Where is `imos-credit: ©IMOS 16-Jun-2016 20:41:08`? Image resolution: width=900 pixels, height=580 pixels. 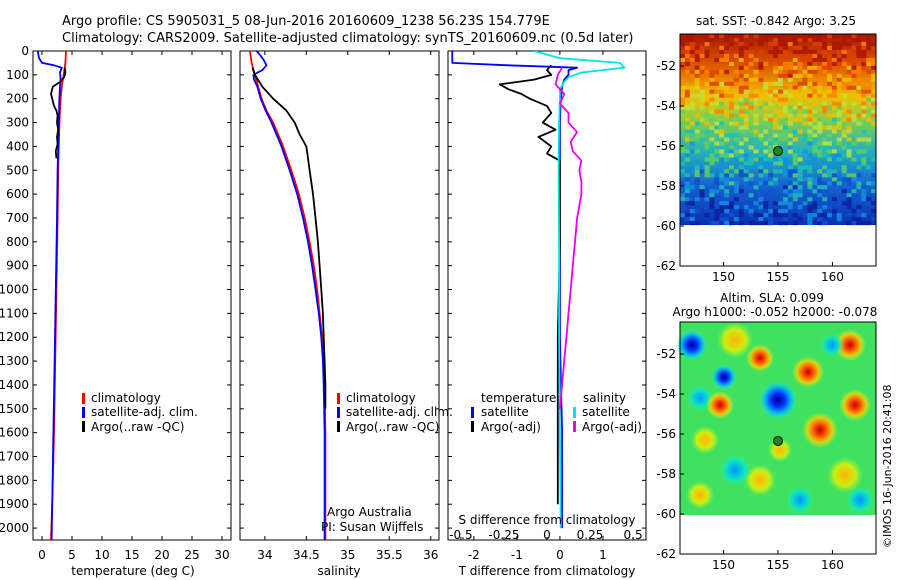 imos-credit: ©IMOS 16-Jun-2016 20:41:08 is located at coordinates (887, 466).